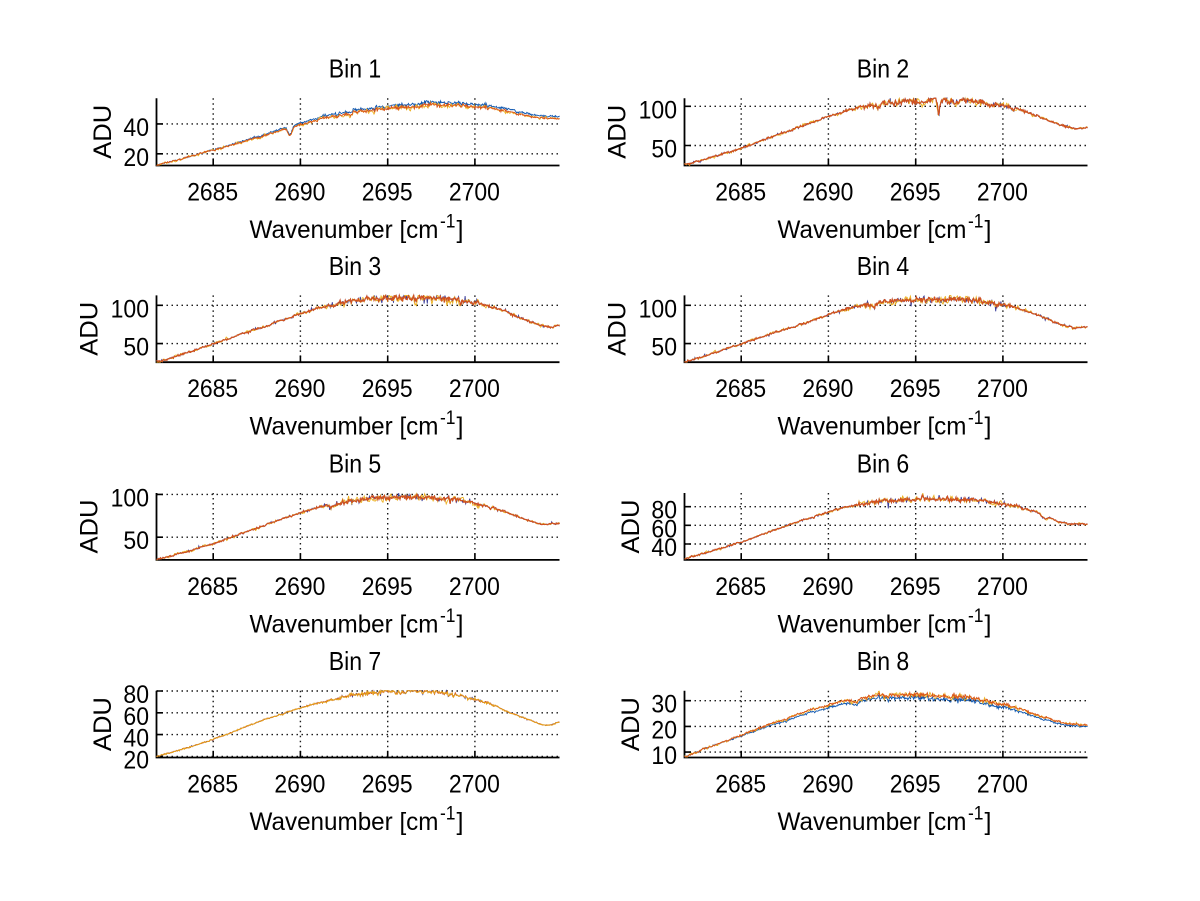 The width and height of the screenshot is (1200, 901). Describe the element at coordinates (355, 69) in the screenshot. I see `svg-text: Bin 1` at that location.